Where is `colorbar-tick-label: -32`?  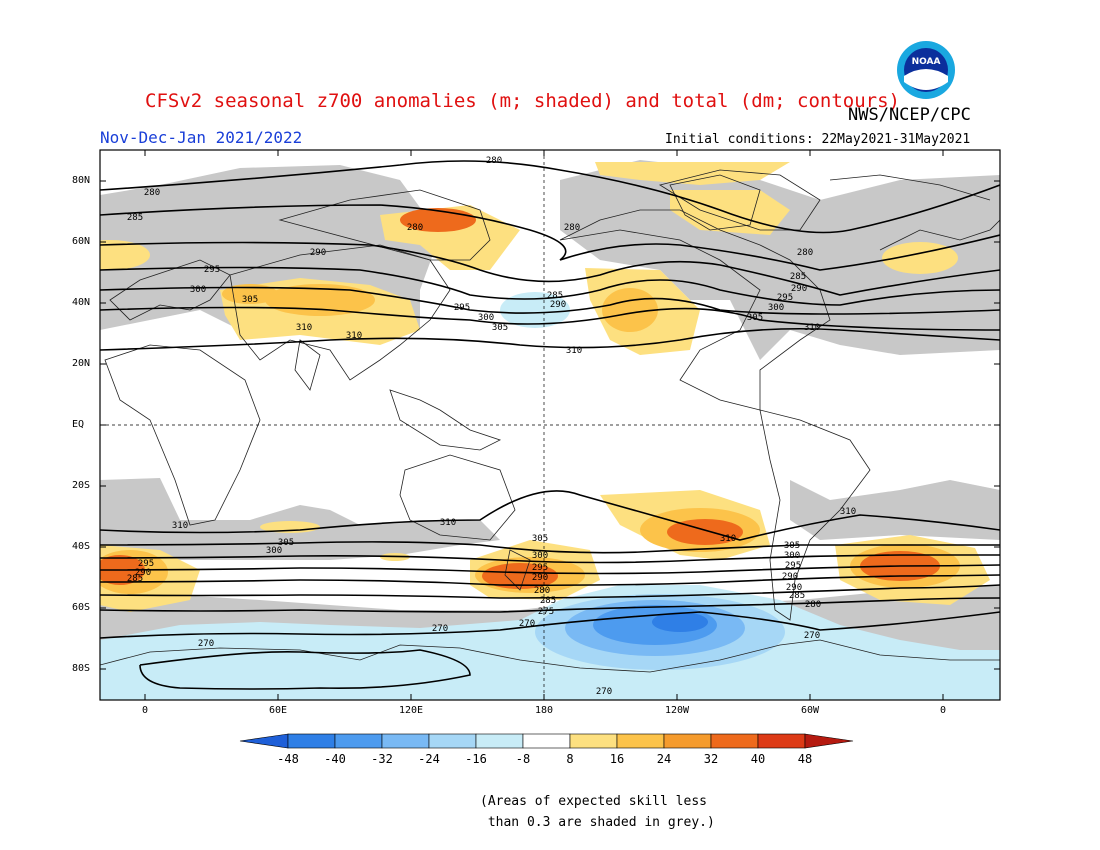 colorbar-tick-label: -32 is located at coordinates (382, 759).